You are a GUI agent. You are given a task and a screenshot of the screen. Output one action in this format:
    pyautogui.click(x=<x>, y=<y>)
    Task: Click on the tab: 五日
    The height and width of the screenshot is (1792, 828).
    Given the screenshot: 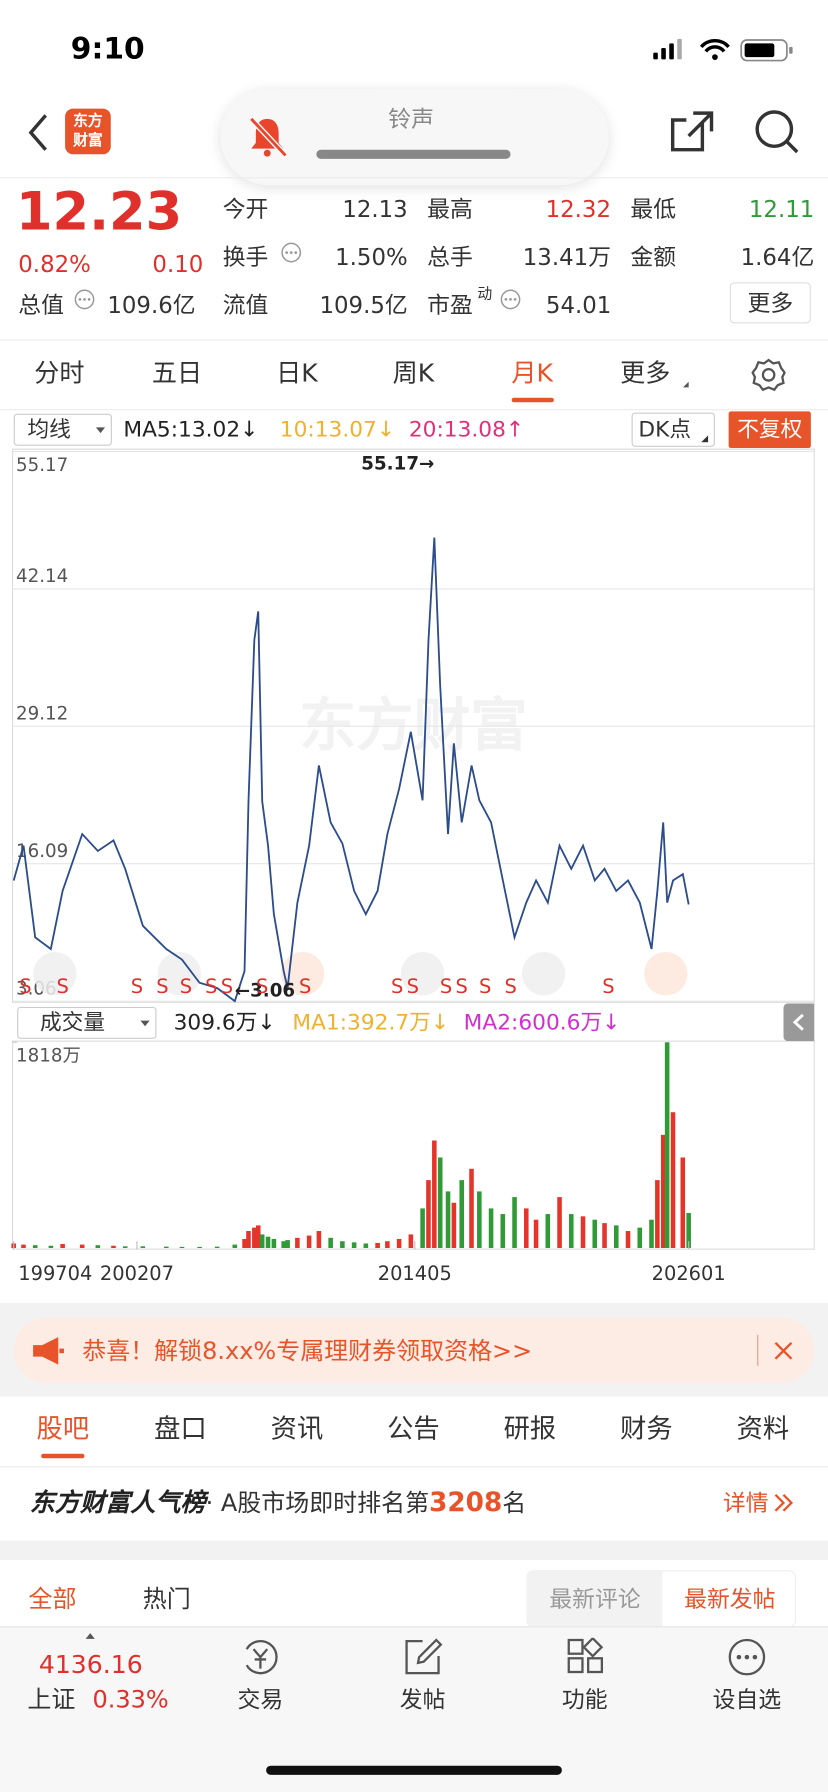 What is the action you would take?
    pyautogui.click(x=177, y=374)
    